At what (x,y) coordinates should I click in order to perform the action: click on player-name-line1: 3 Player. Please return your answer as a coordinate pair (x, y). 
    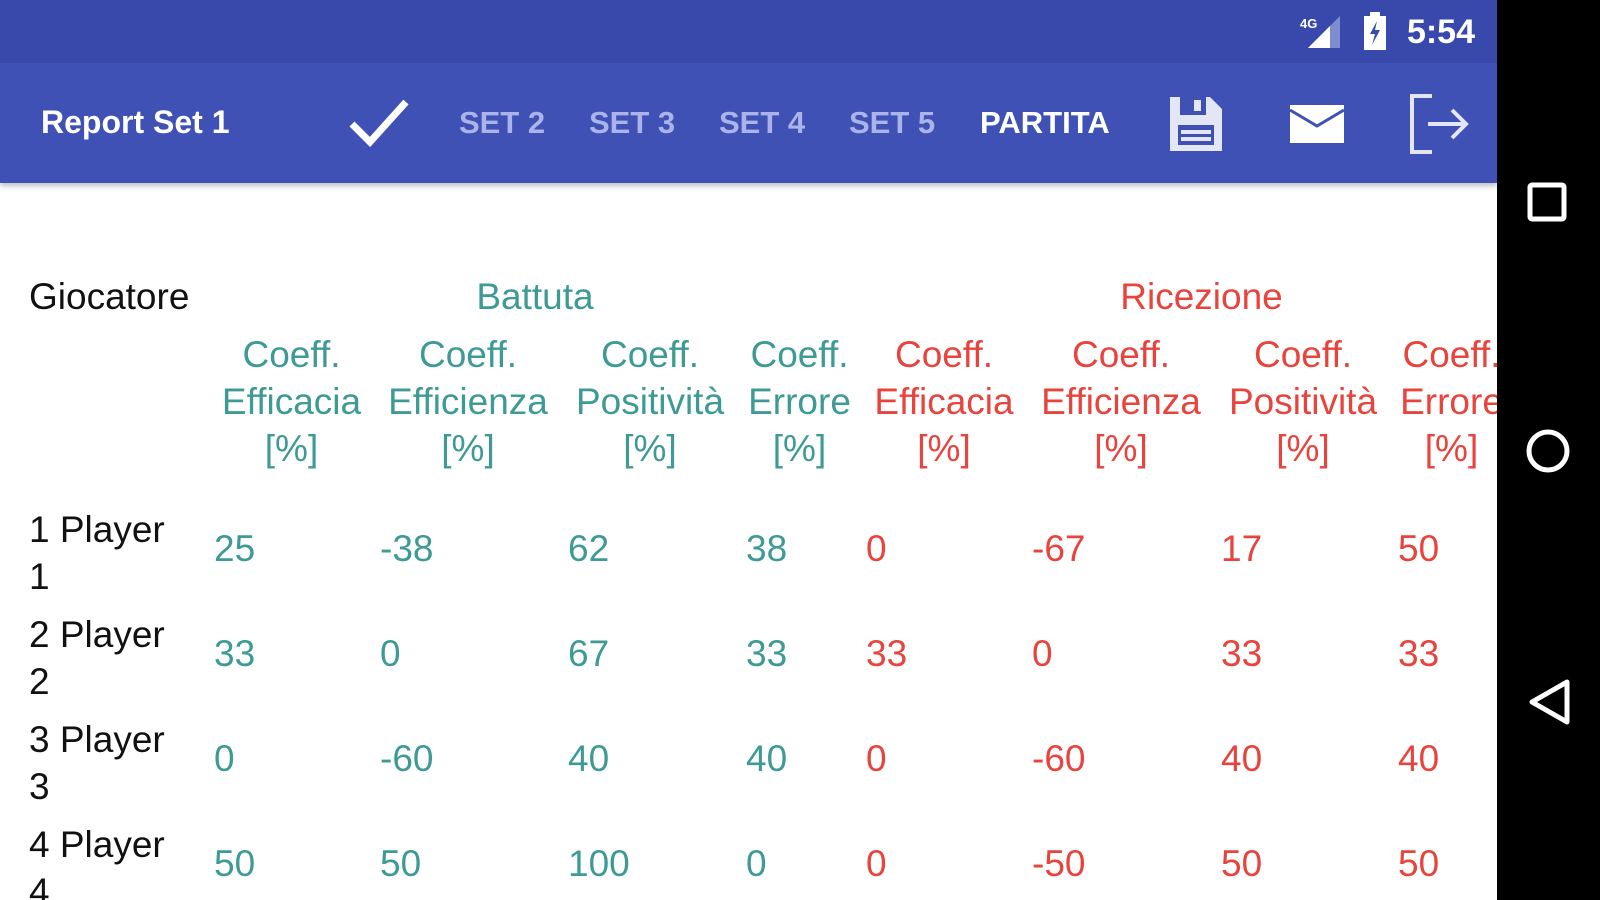
    Looking at the image, I should click on (97, 739).